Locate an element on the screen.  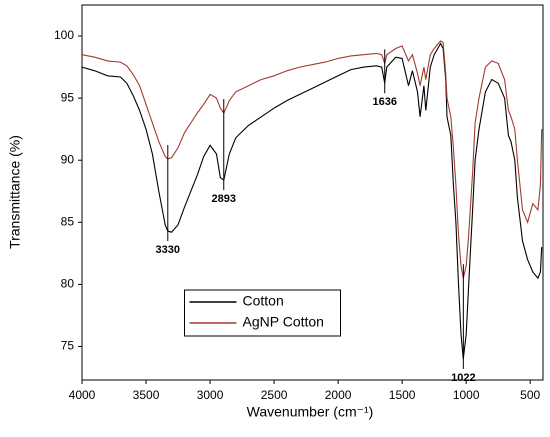
annotation-label: 2893 is located at coordinates (224, 199).